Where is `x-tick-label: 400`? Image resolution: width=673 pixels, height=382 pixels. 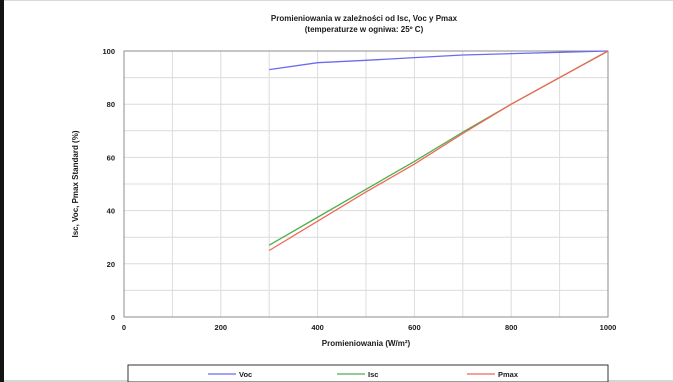
x-tick-label: 400 is located at coordinates (317, 327).